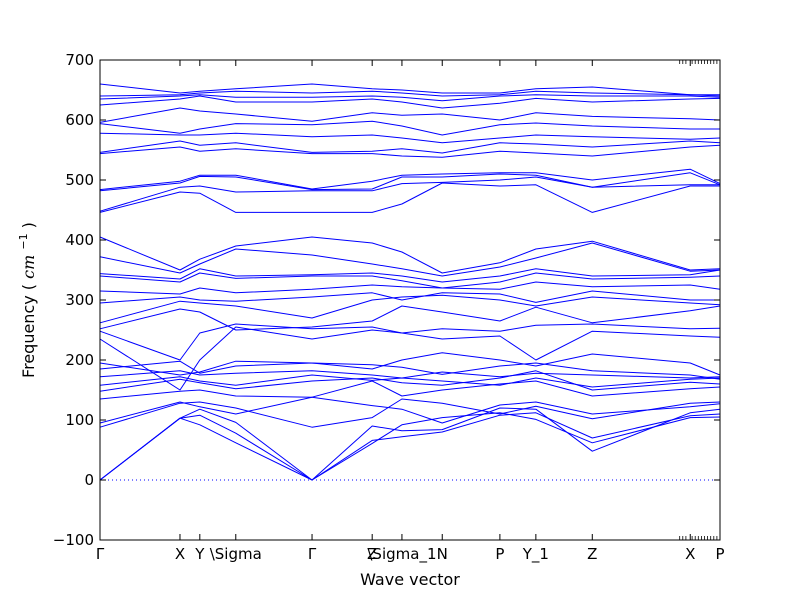 Image resolution: width=800 pixels, height=600 pixels. I want to click on y-axis-label-open: (, so click(28, 287).